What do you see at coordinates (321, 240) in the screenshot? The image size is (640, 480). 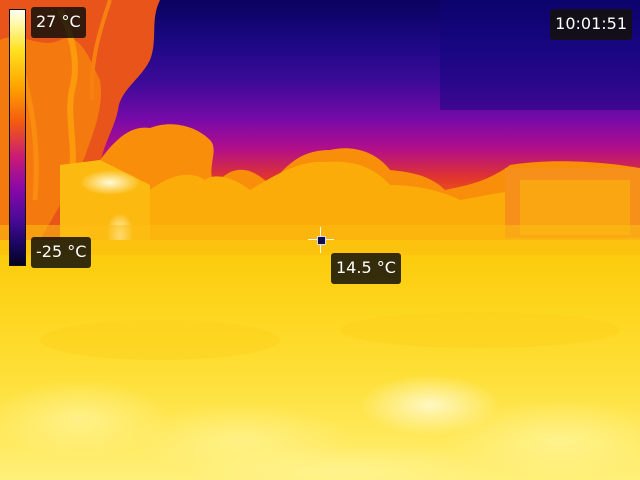 I see `crosshair-icon` at bounding box center [321, 240].